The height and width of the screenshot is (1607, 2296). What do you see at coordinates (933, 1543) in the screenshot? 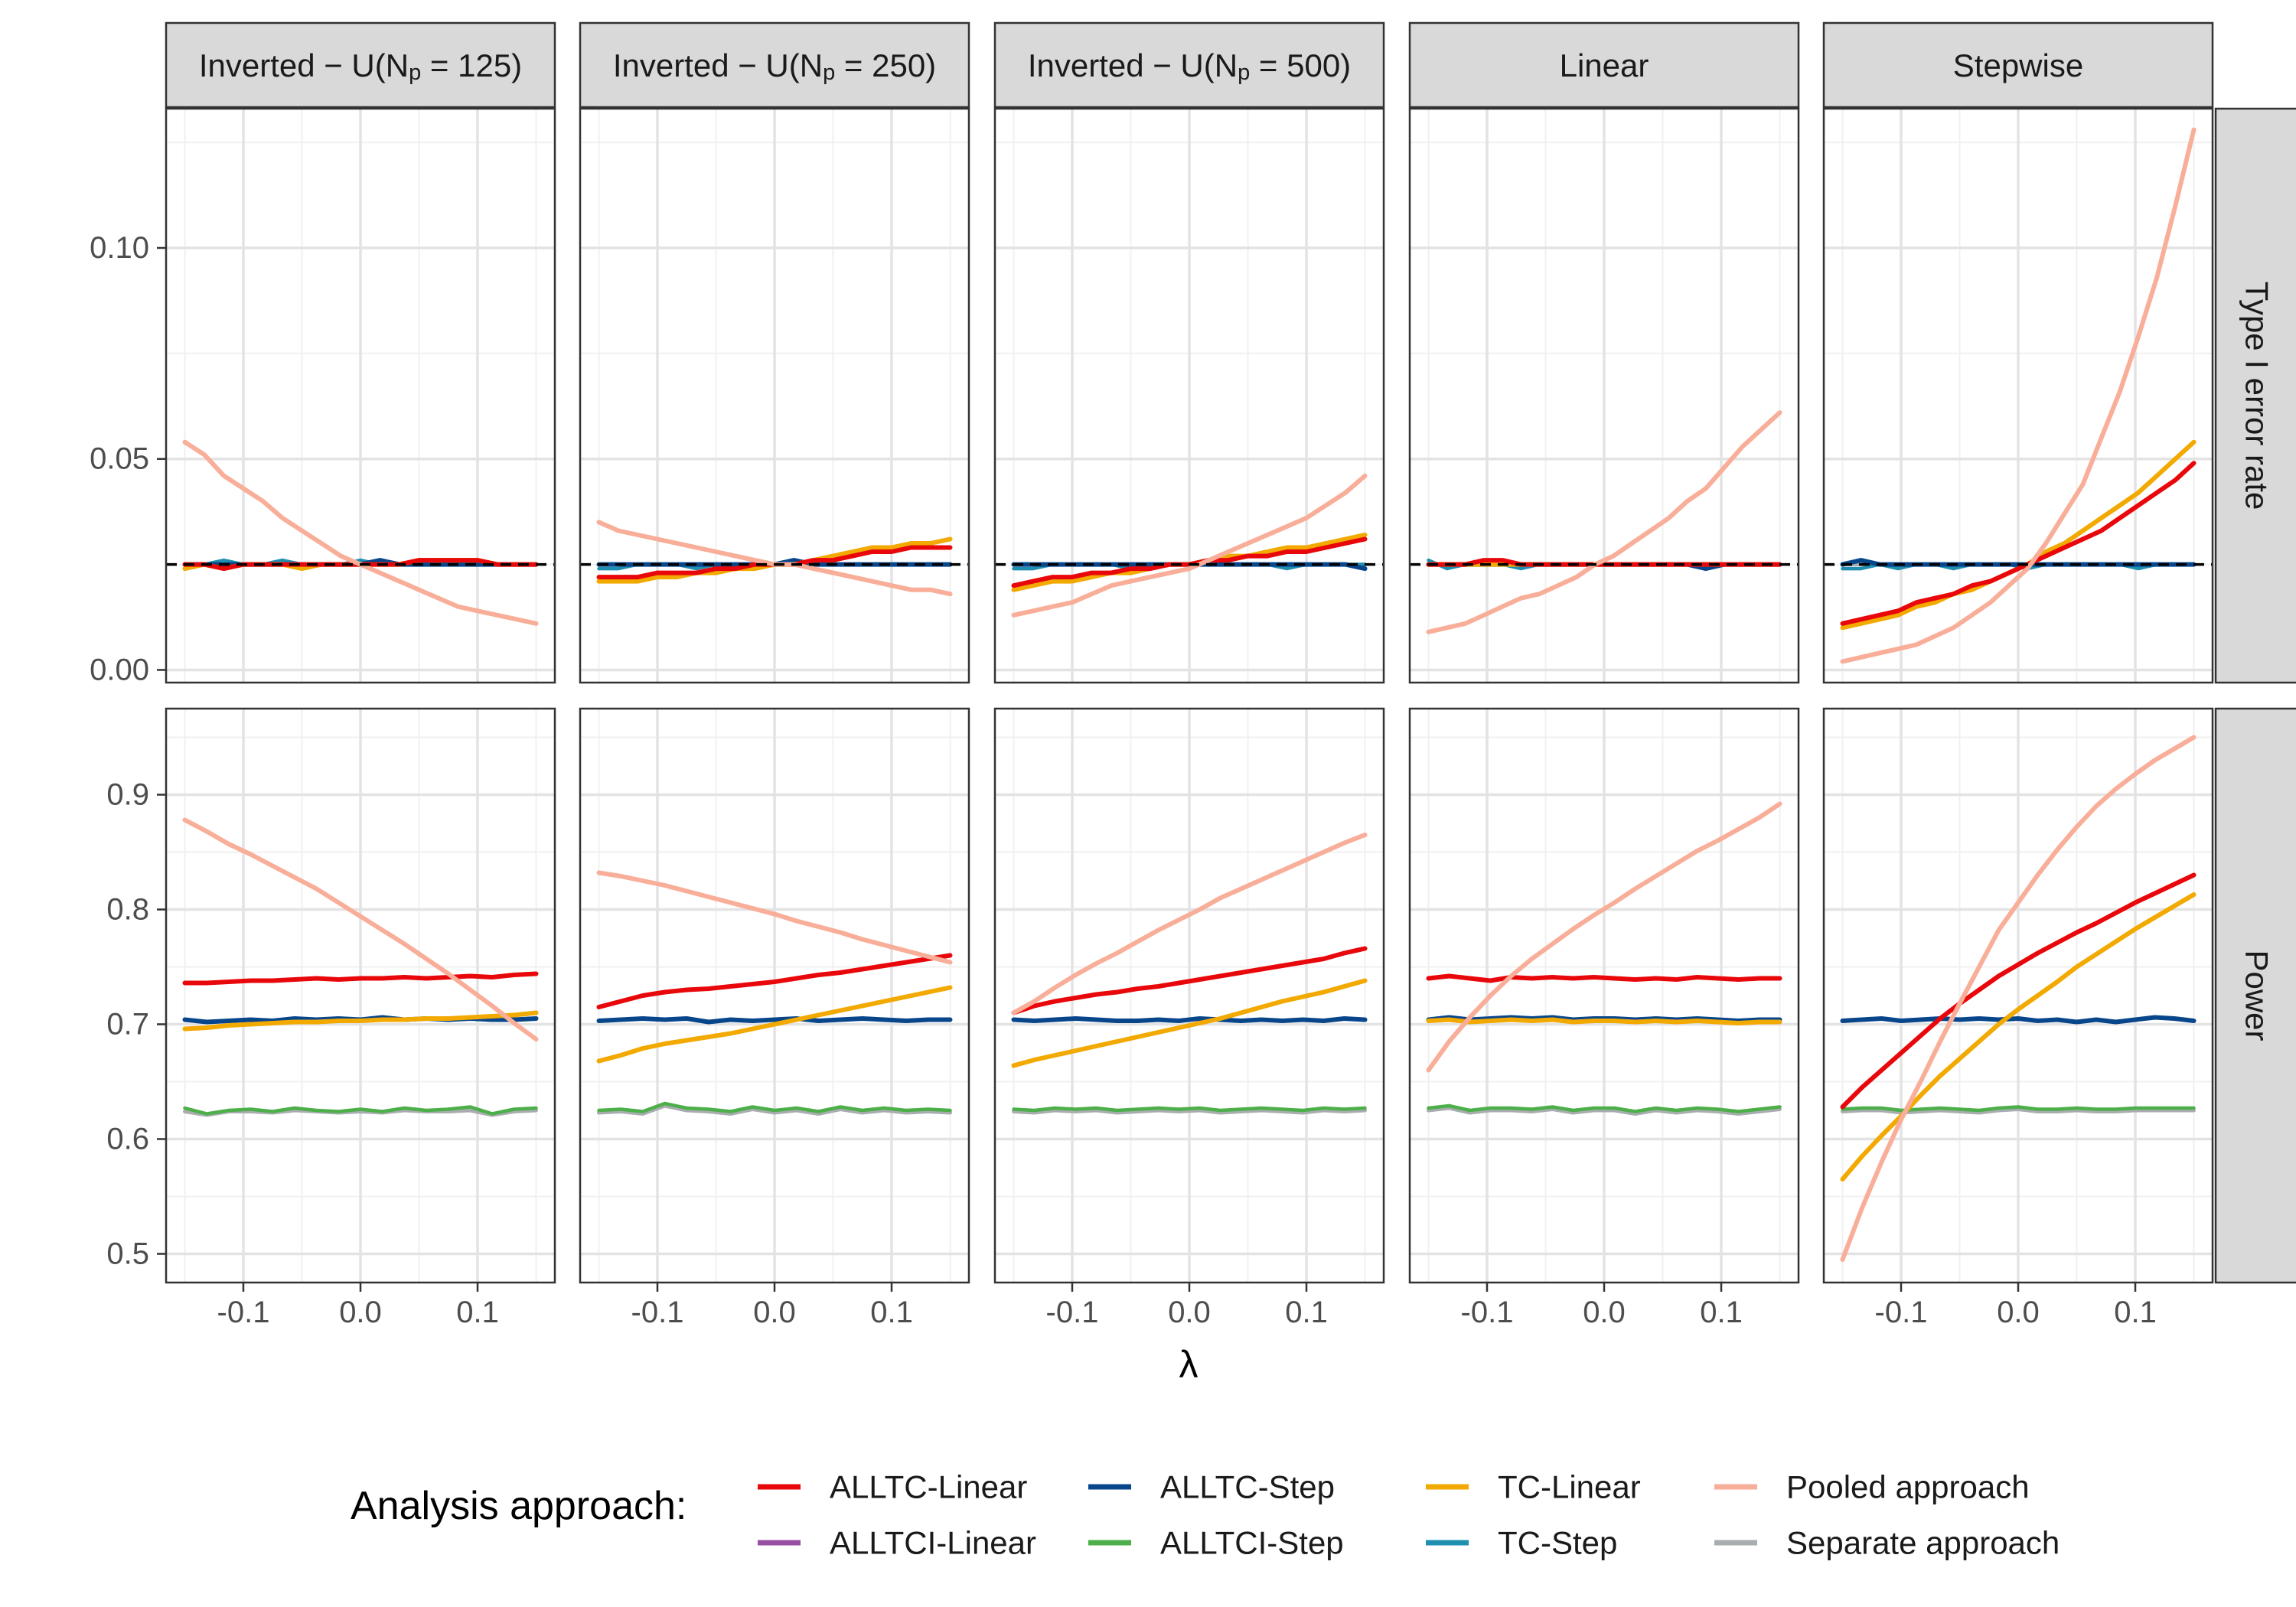
I see `legend-label: ALLTCI-Linear` at bounding box center [933, 1543].